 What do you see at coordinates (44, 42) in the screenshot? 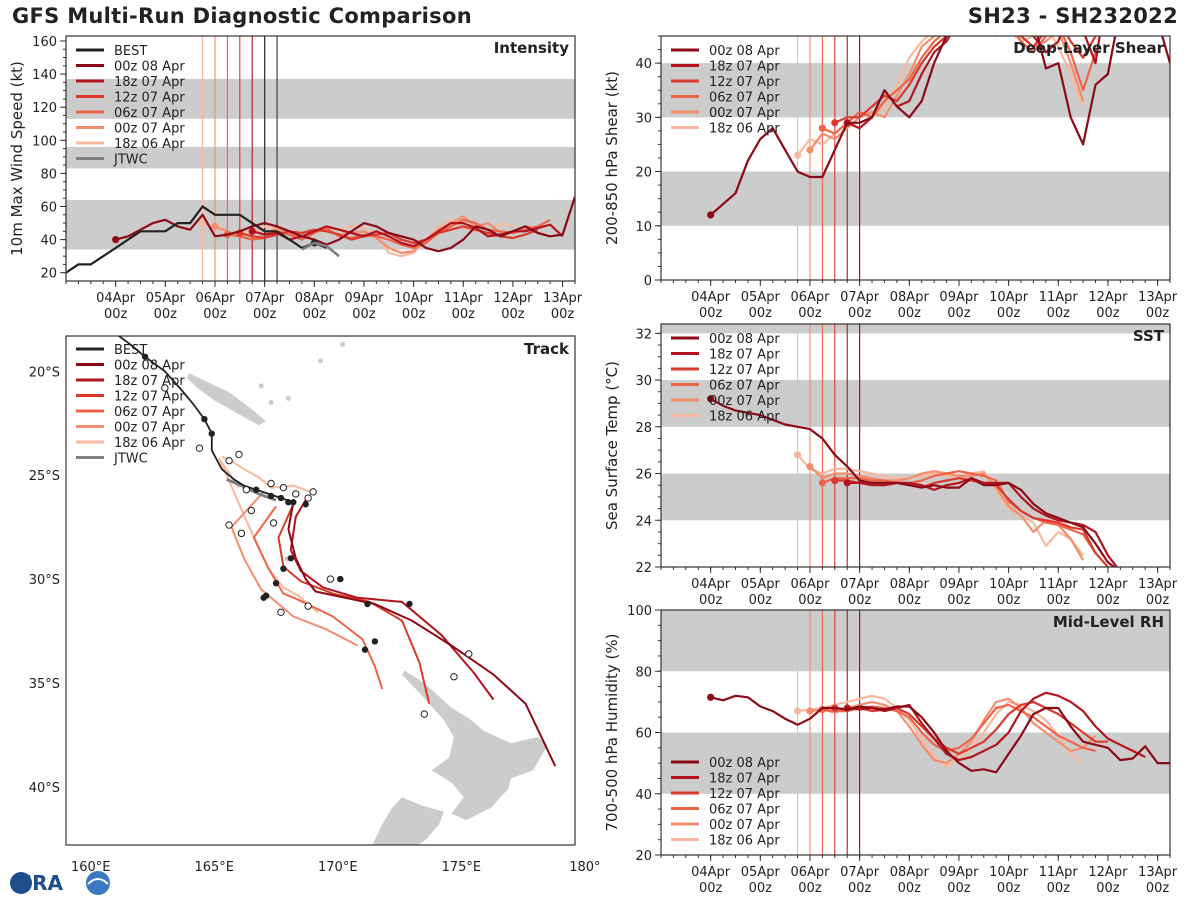
I see `y-tick-label: 160` at bounding box center [44, 42].